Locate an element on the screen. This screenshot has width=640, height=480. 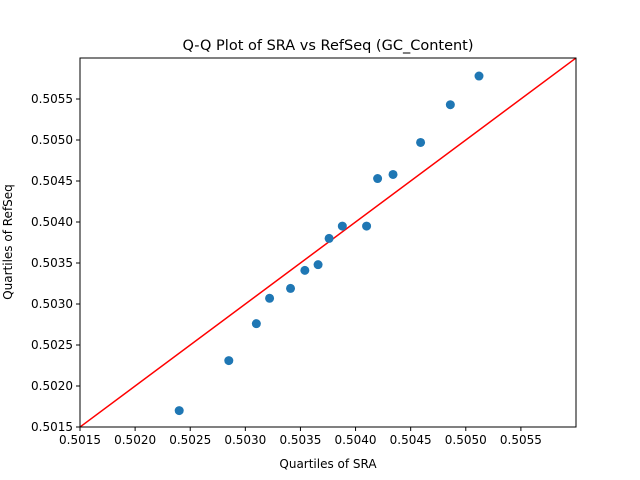
y-tick-label: 0.5055 is located at coordinates (52, 99).